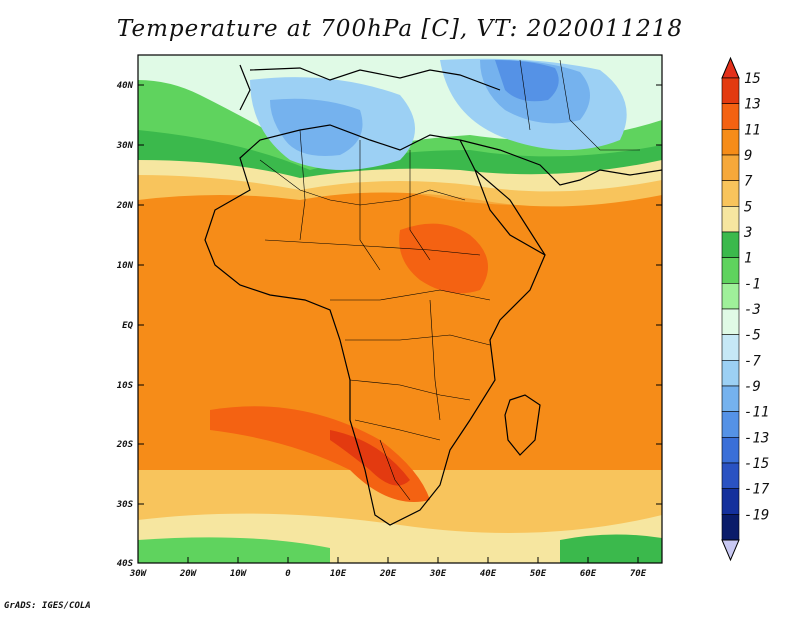 The width and height of the screenshot is (800, 618). What do you see at coordinates (125, 146) in the screenshot?
I see `lat-label: 30N` at bounding box center [125, 146].